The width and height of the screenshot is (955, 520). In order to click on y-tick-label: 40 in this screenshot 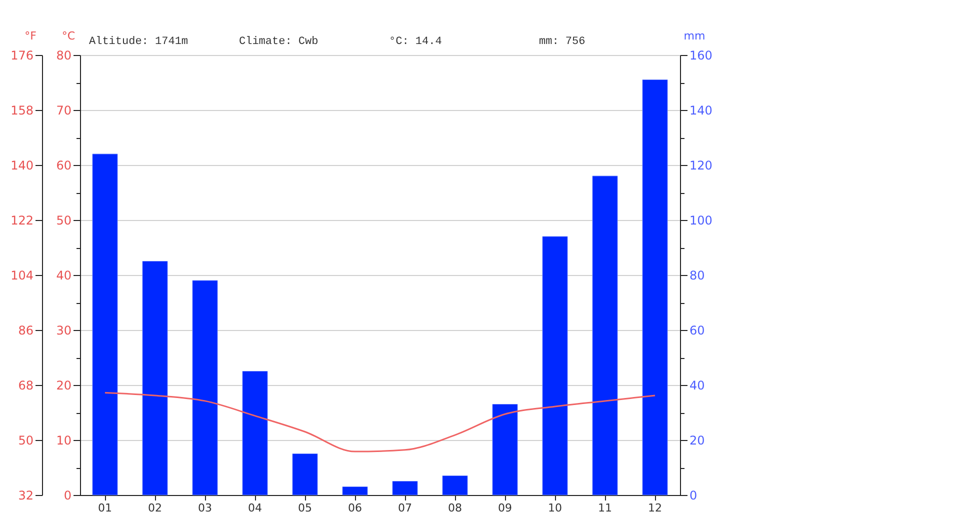, I will do `click(64, 275)`.